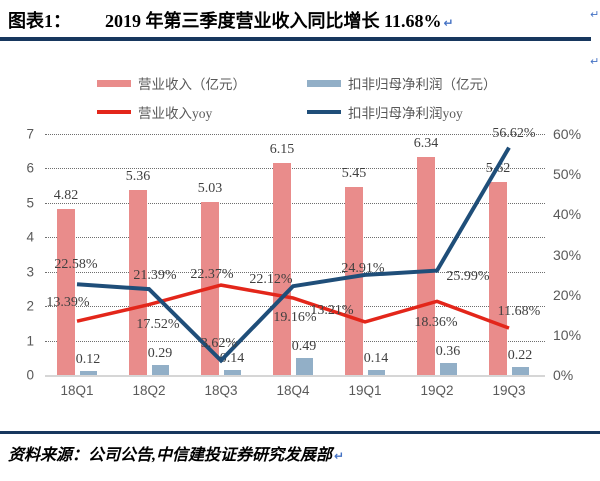  Describe the element at coordinates (295, 376) in the screenshot. I see `x-axis-baseline` at that location.